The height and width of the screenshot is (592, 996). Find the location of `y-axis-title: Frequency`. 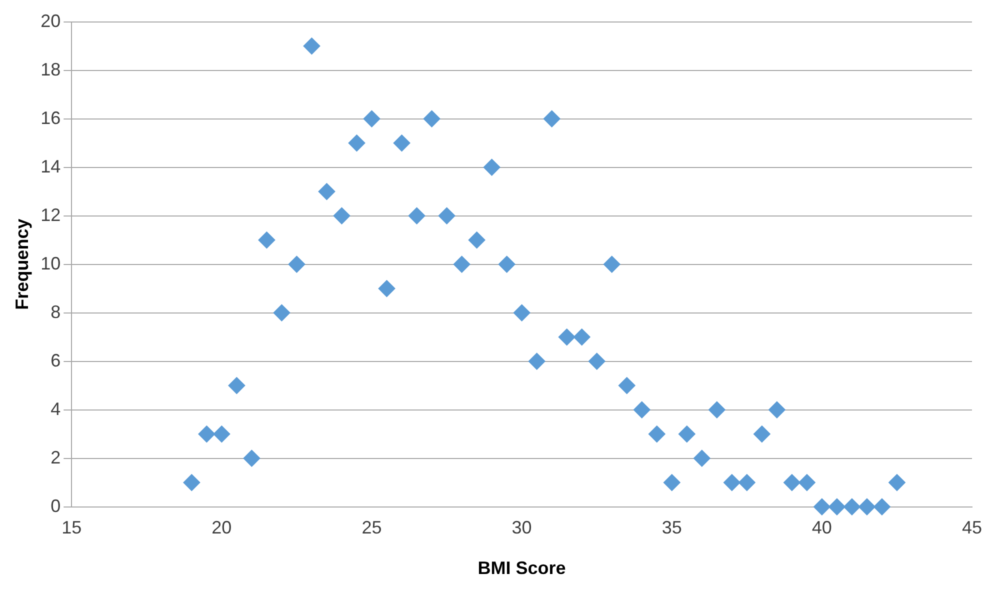

y-axis-title: Frequency is located at coordinates (22, 264).